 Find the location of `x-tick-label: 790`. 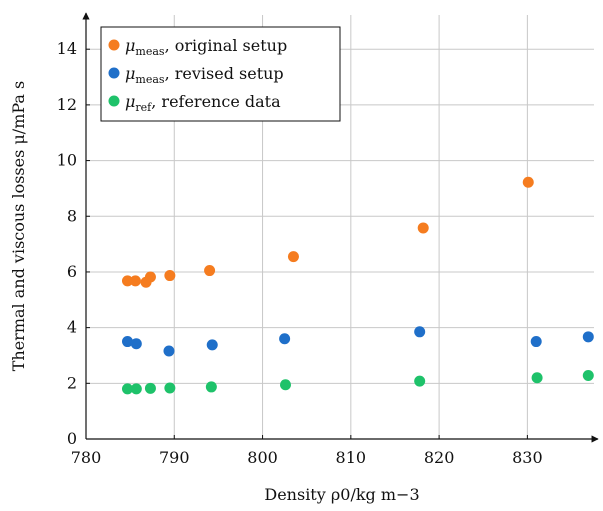

x-tick-label: 790 is located at coordinates (174, 457).